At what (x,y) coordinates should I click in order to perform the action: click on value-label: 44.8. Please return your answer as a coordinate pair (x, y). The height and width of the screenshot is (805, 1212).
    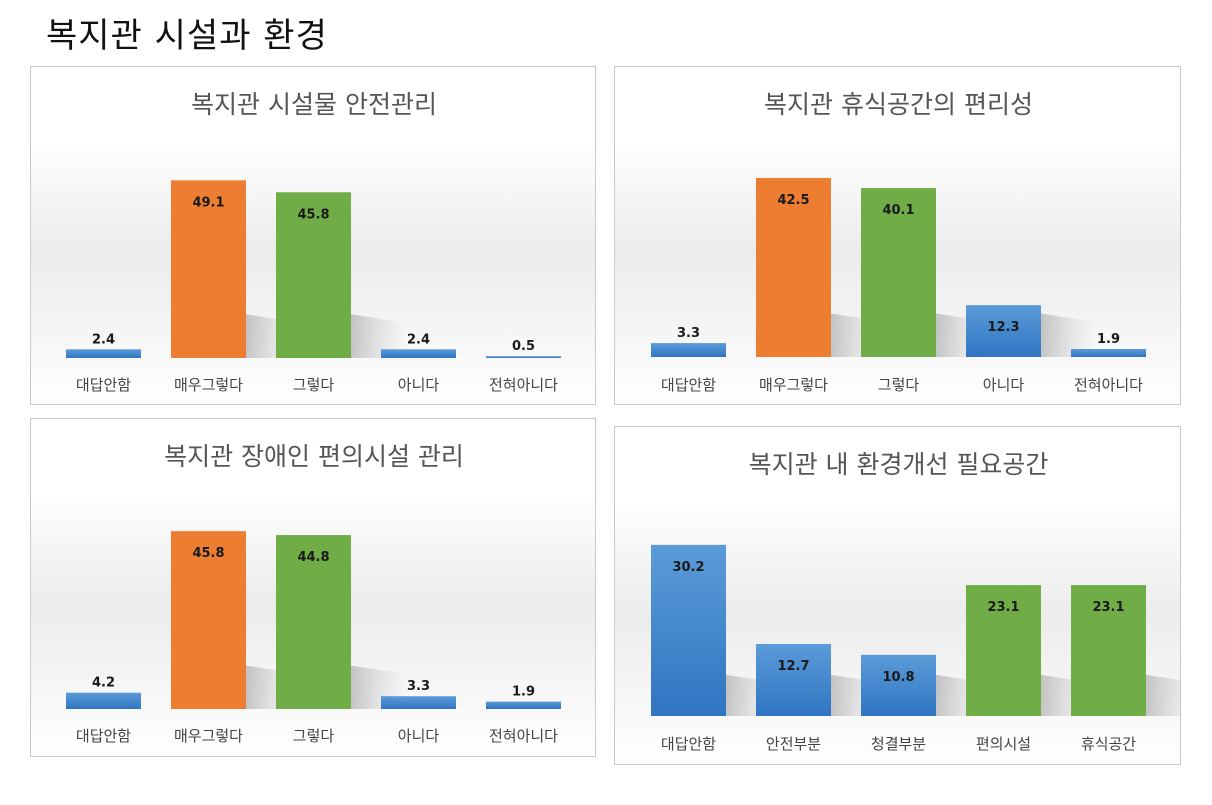
    Looking at the image, I should click on (313, 557).